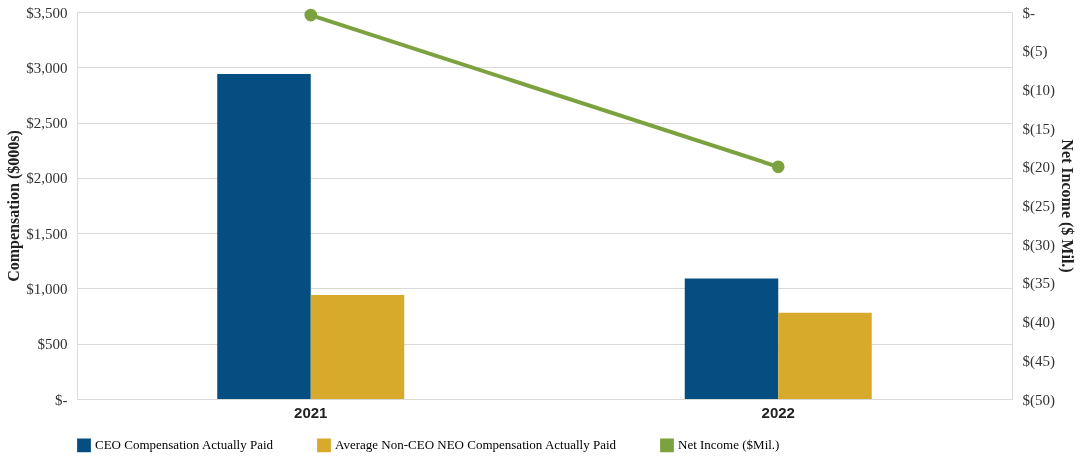  Describe the element at coordinates (1028, 12) in the screenshot. I see `y2-tick-label: $-` at that location.